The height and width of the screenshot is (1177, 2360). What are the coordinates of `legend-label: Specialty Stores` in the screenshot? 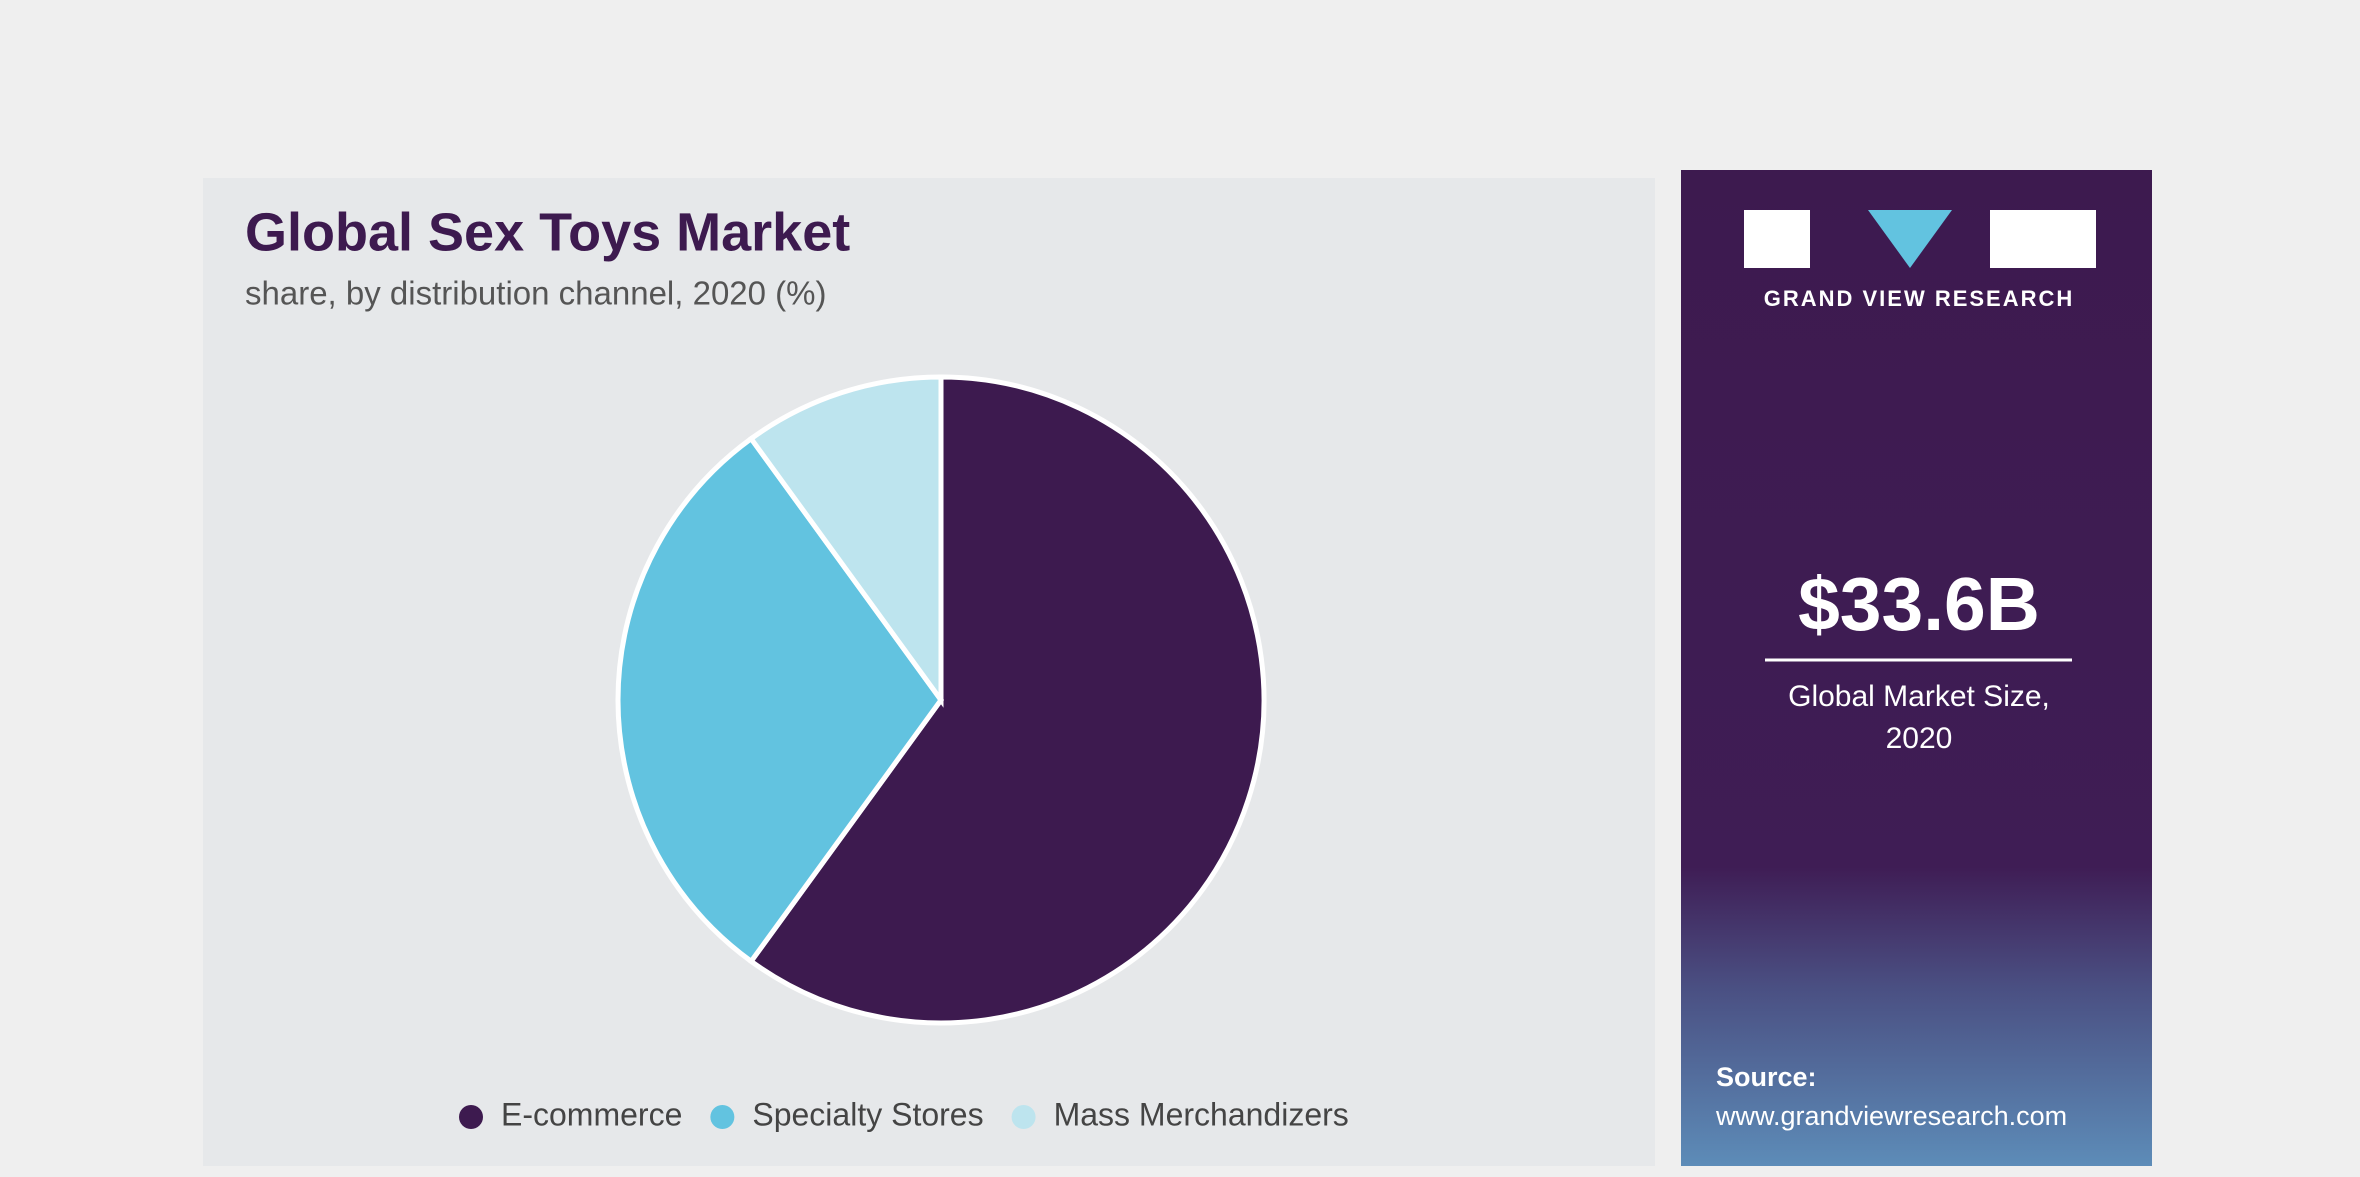 It's located at (867, 1114).